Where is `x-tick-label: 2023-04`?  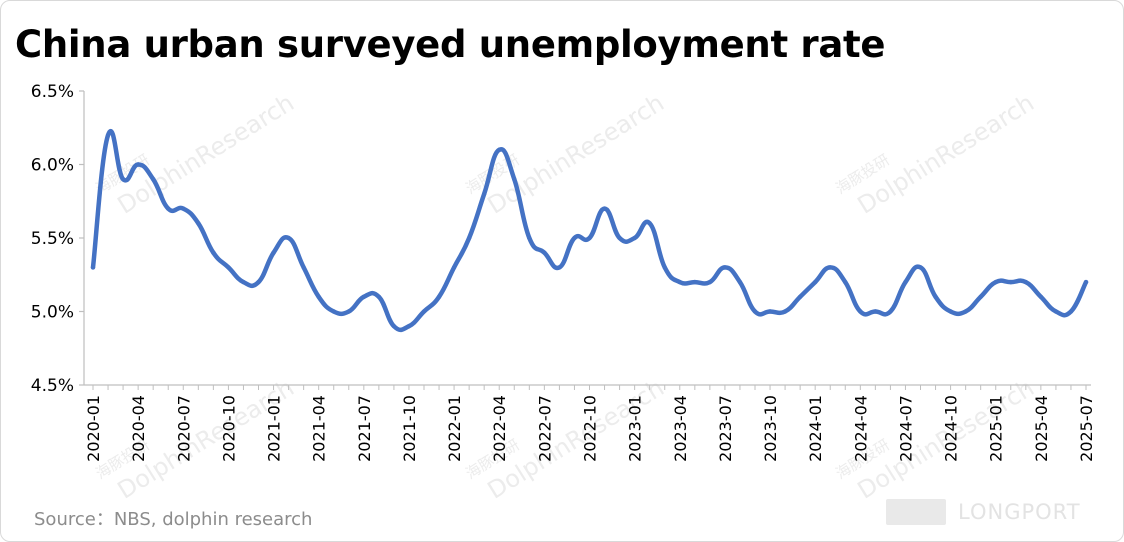 x-tick-label: 2023-04 is located at coordinates (680, 428).